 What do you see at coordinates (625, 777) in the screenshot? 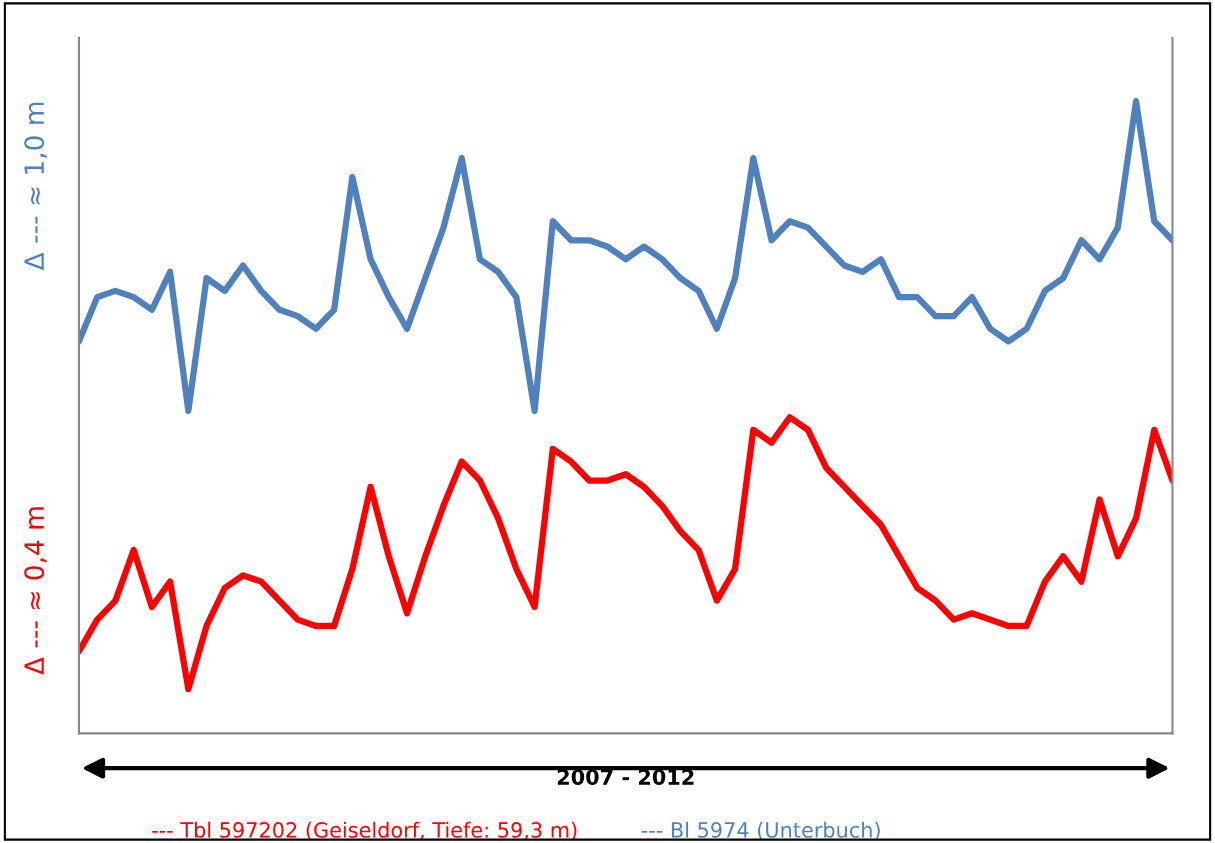
I see `x-axis-title: 2007 - 2012` at bounding box center [625, 777].